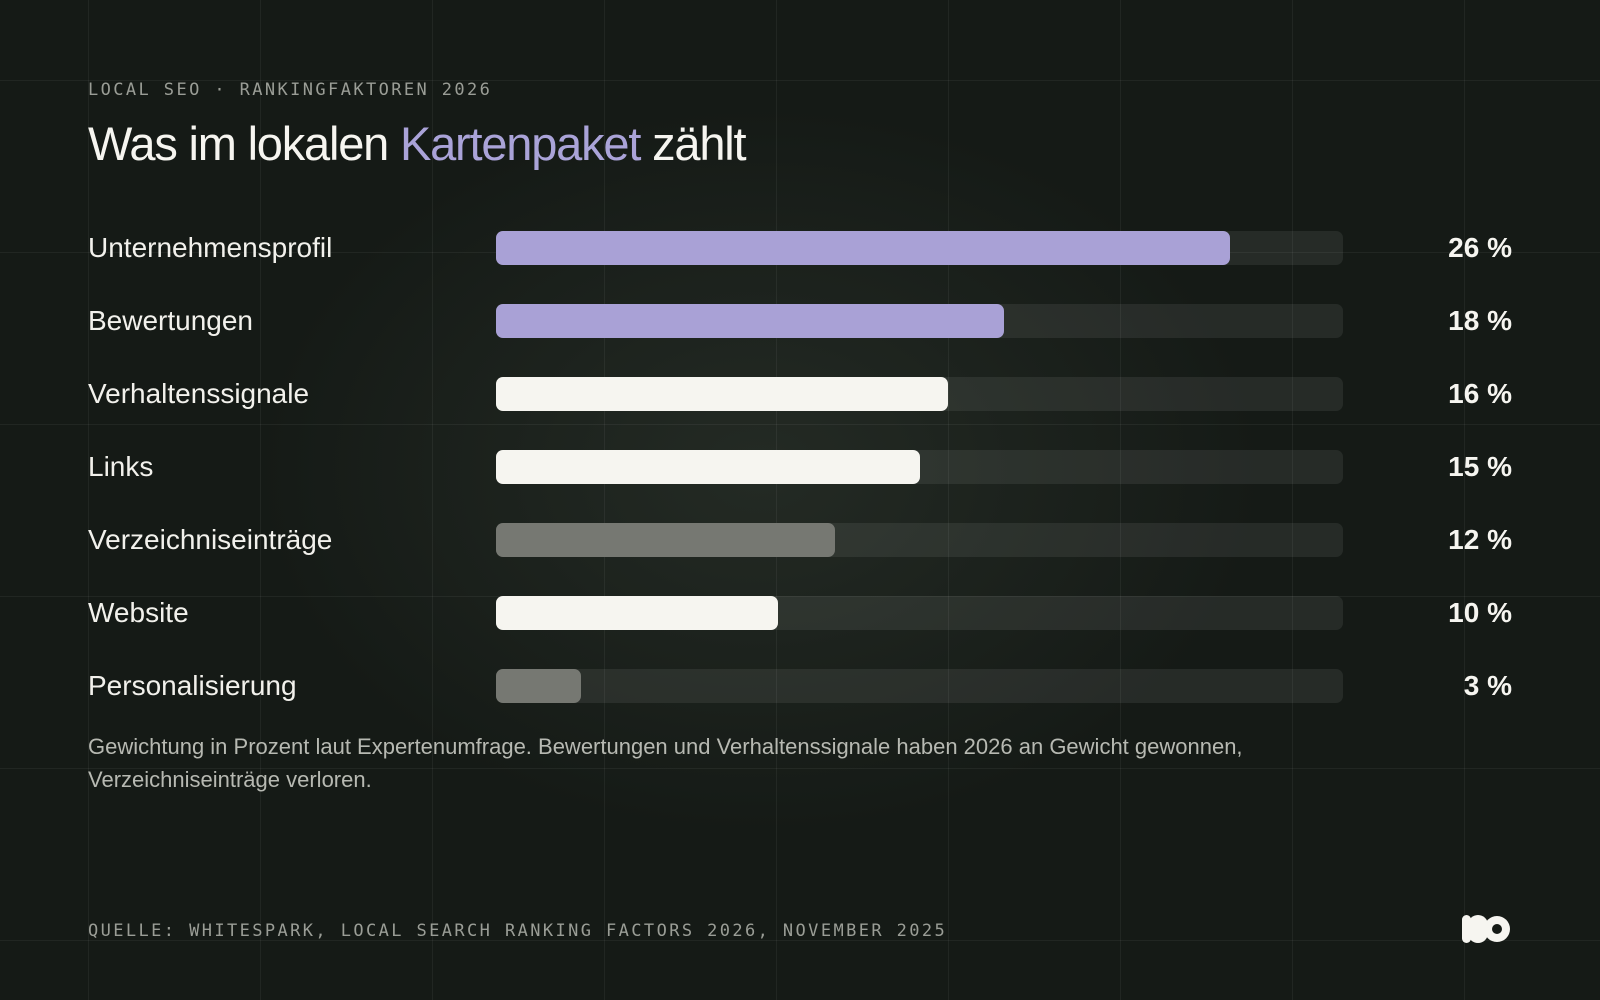 The width and height of the screenshot is (1600, 1000). What do you see at coordinates (1480, 393) in the screenshot?
I see `value-label: 16 %` at bounding box center [1480, 393].